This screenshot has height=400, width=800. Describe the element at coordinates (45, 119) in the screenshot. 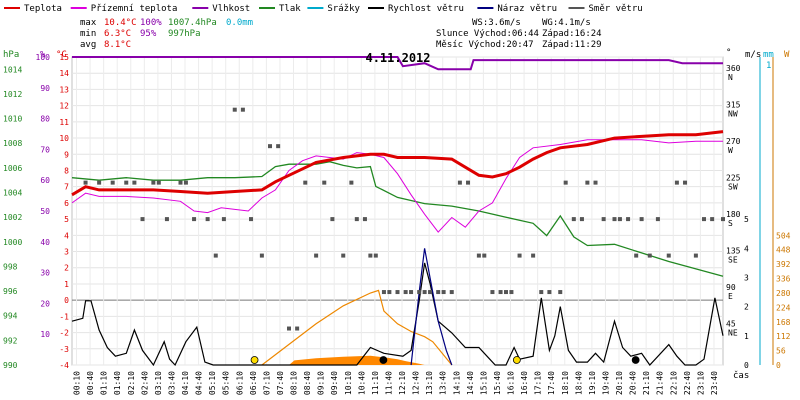

I see `y-tick-pct: 80` at that location.